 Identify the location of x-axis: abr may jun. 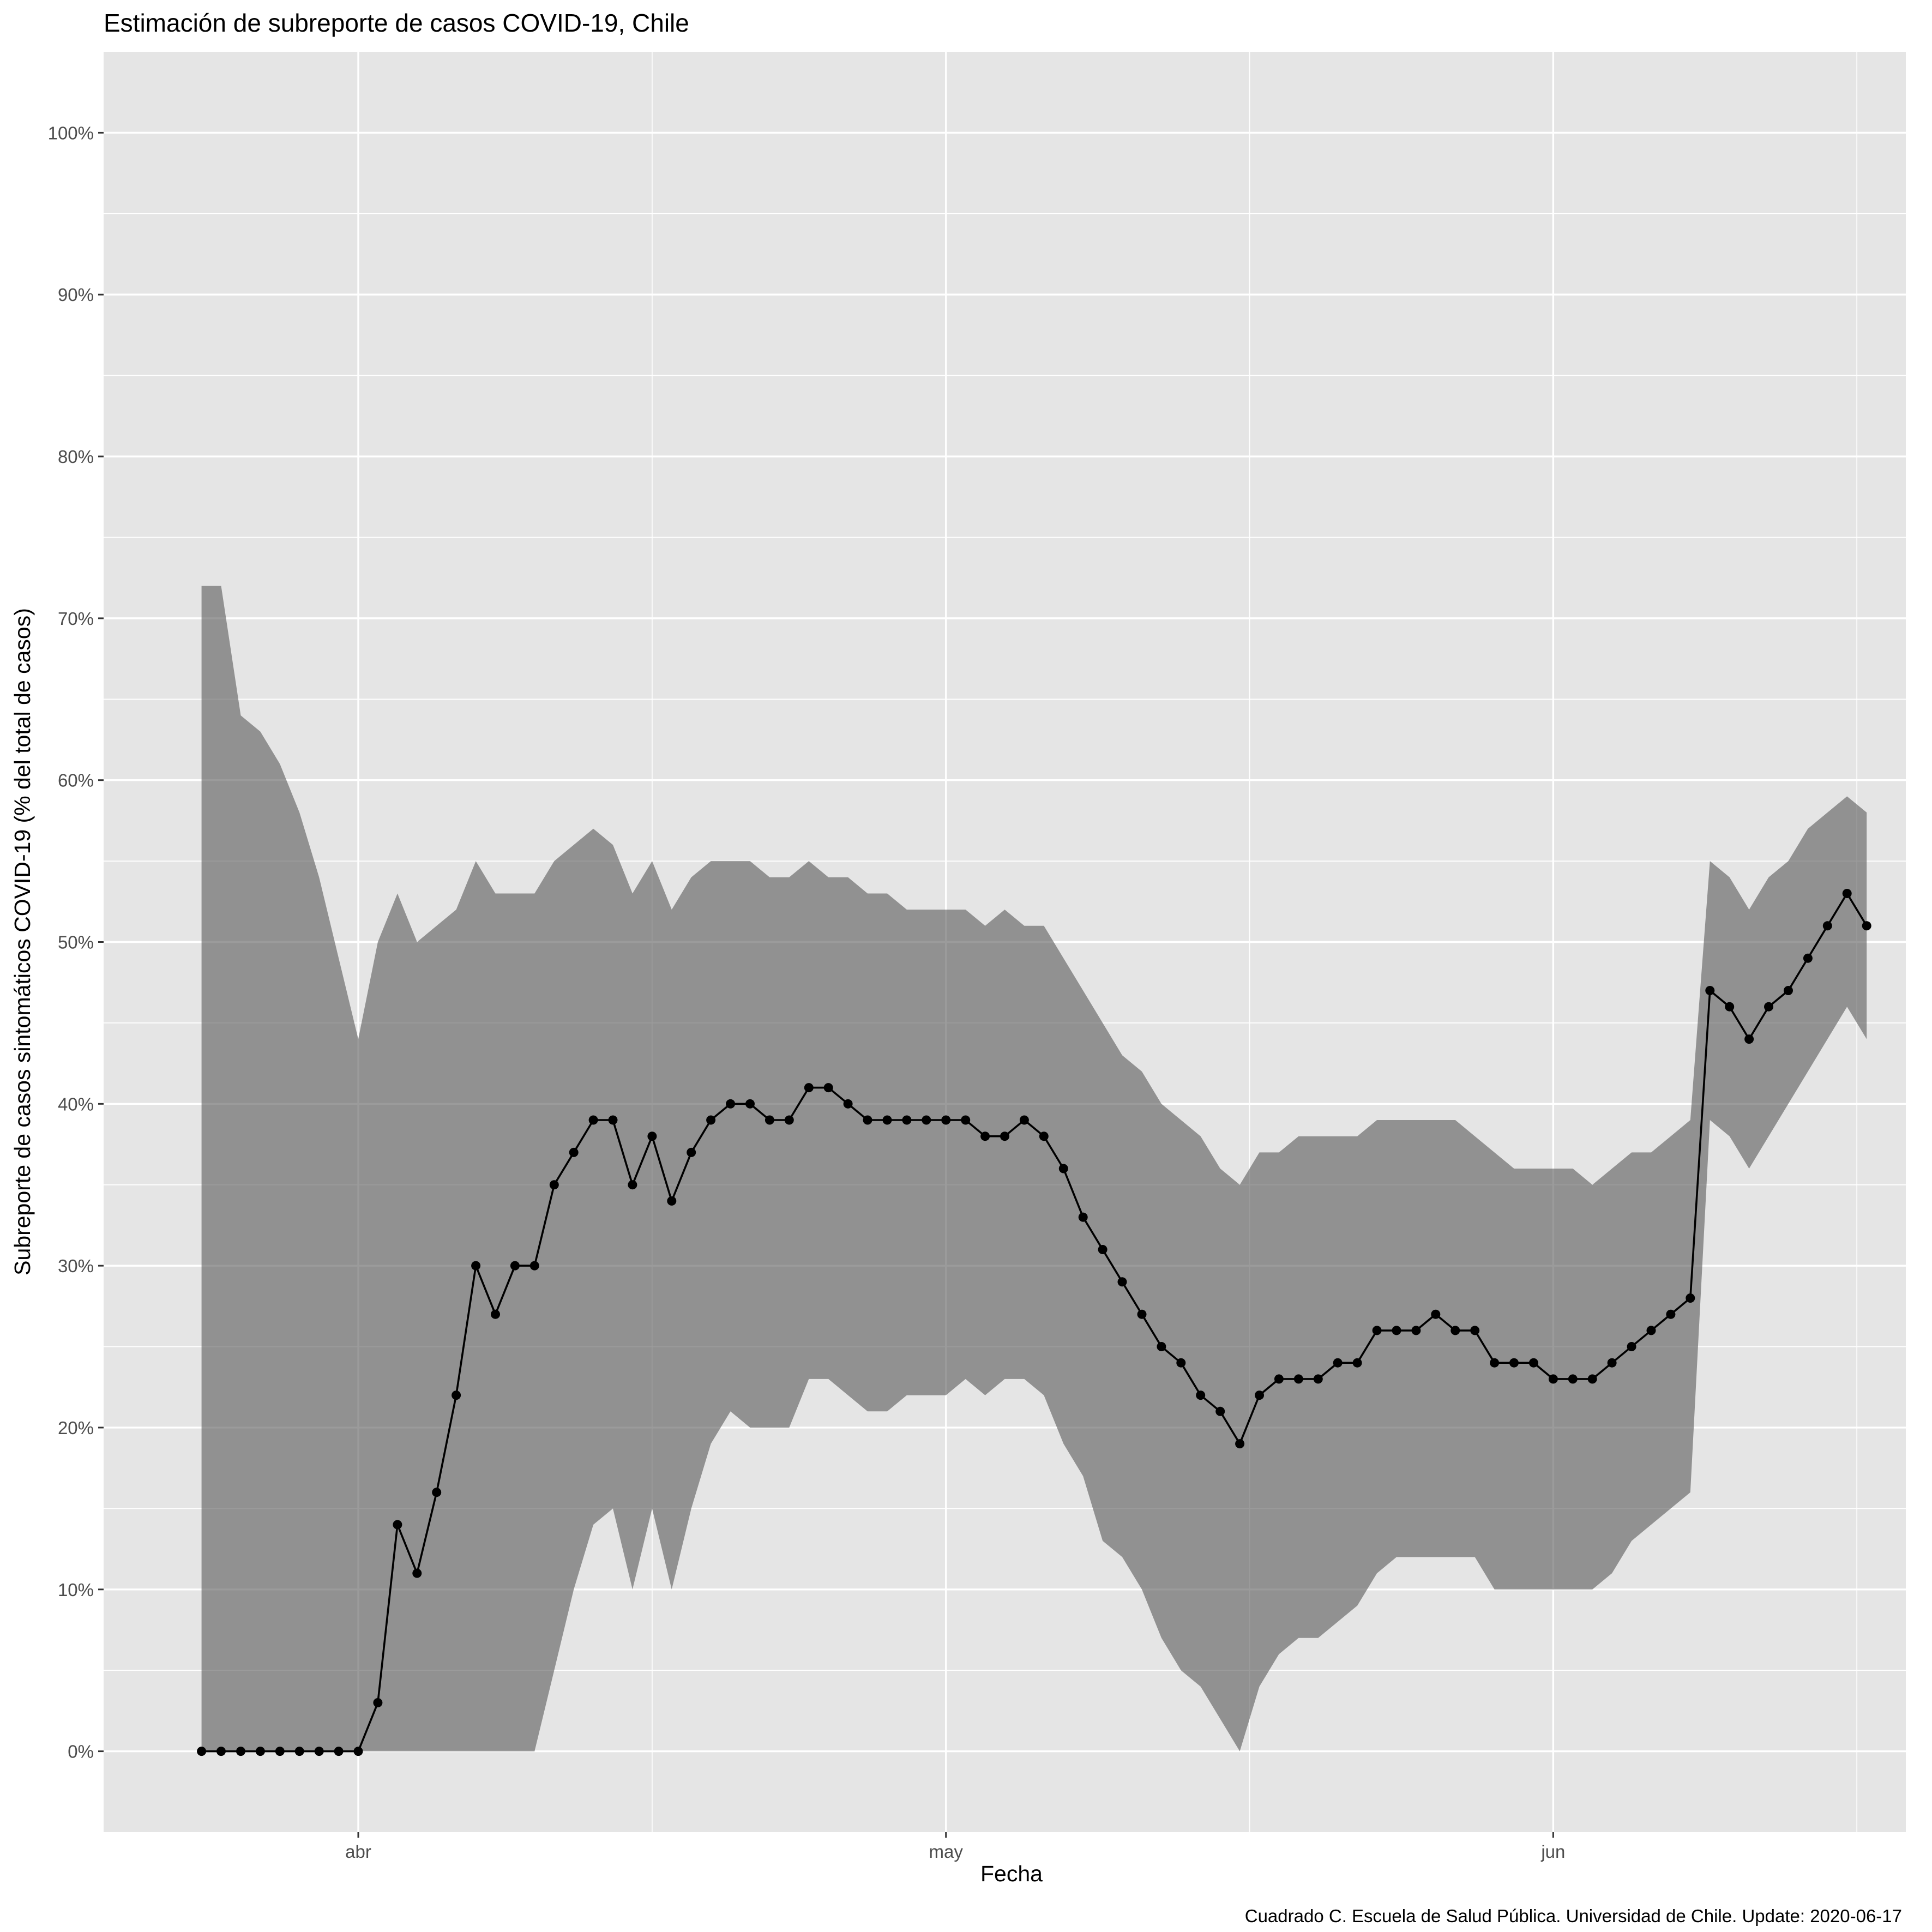
(955, 1847).